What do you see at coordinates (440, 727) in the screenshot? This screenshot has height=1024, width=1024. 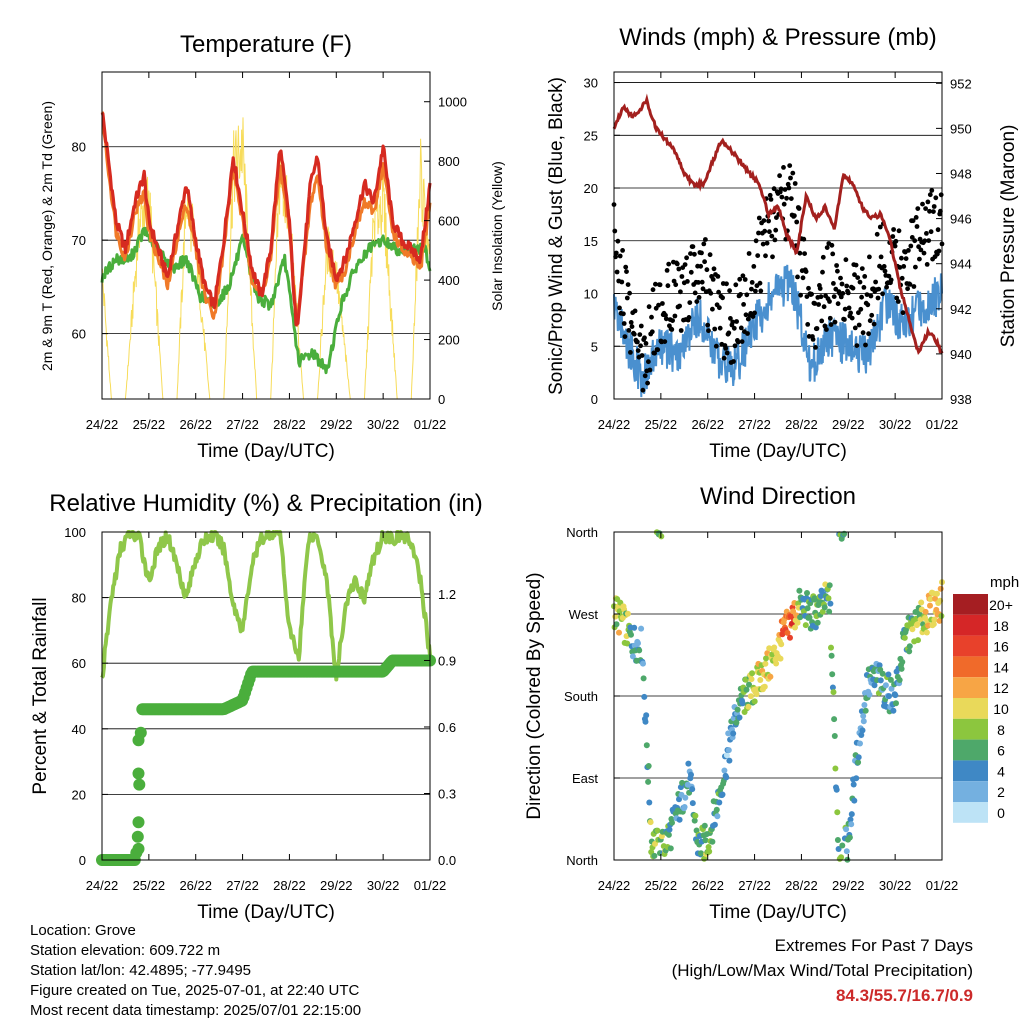 I see `humidity-y-ticks-right: 0.0 0.3 0.6 0.9 1.2` at bounding box center [440, 727].